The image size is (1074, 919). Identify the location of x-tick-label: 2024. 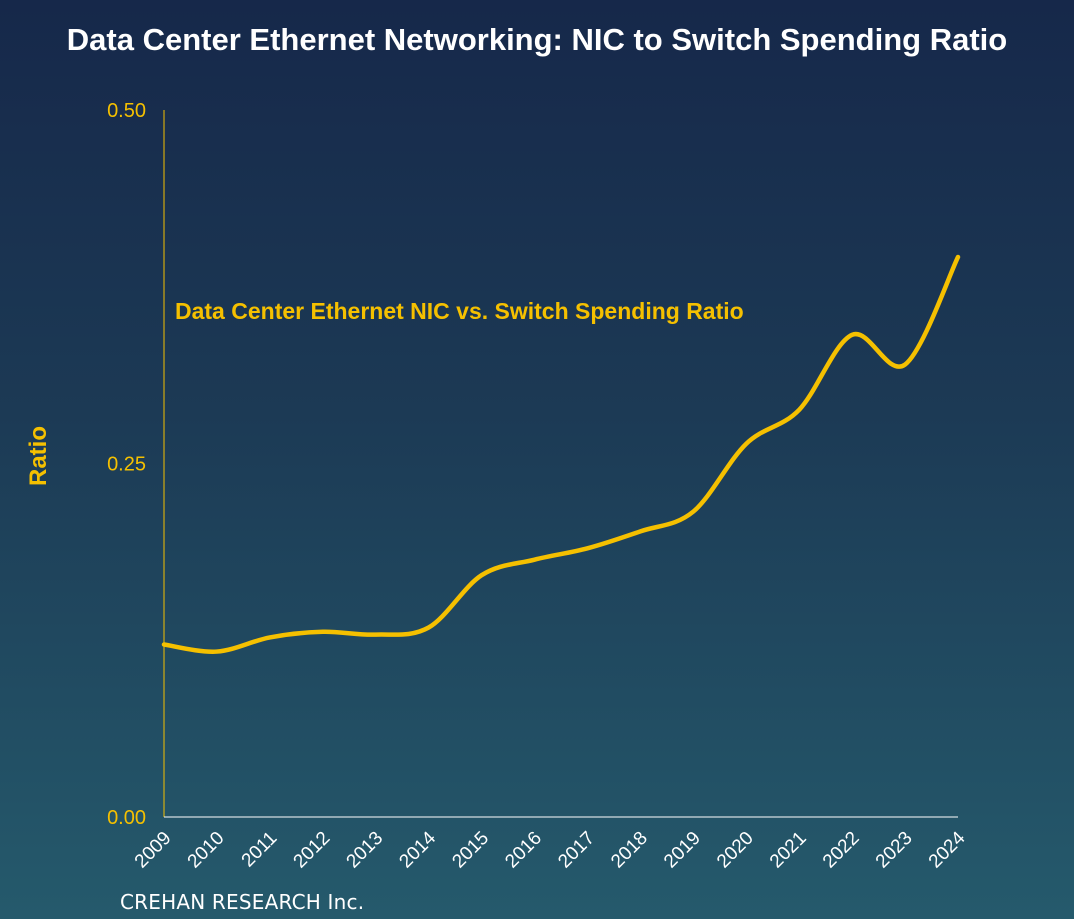
(947, 849).